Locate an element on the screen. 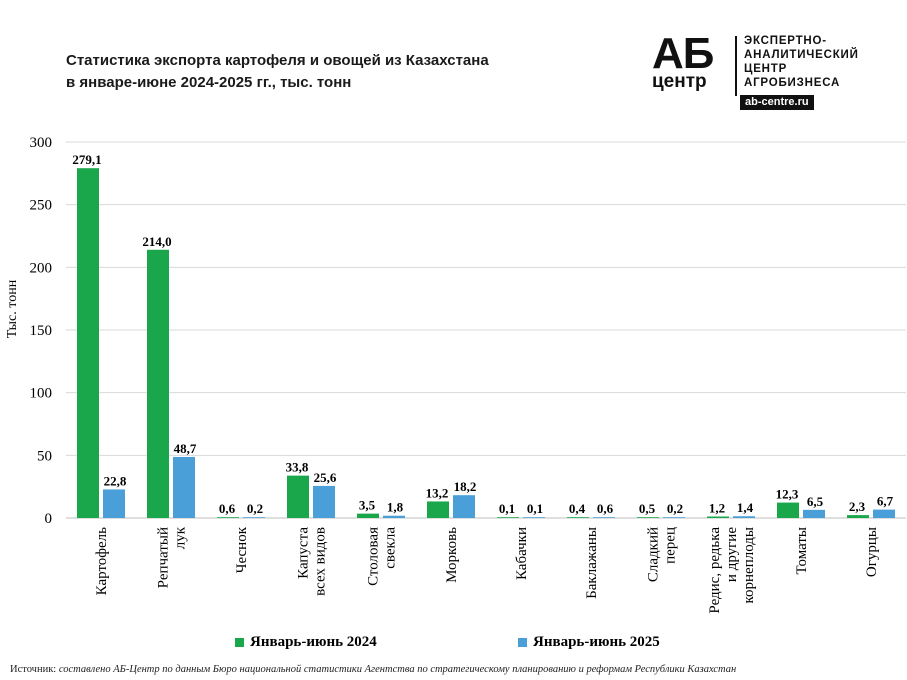  x-tick-label-1: Репчатыйлук is located at coordinates (172, 557).